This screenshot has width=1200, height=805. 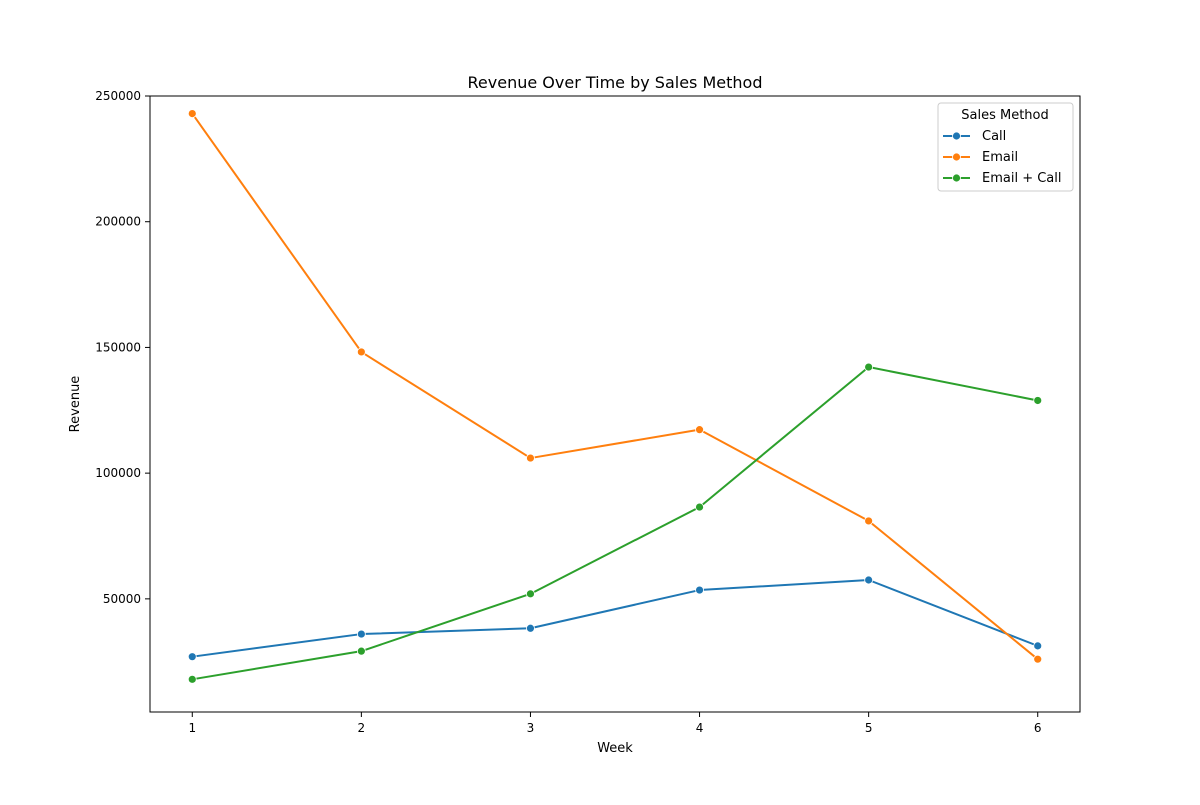 I want to click on series-call, so click(x=615, y=618).